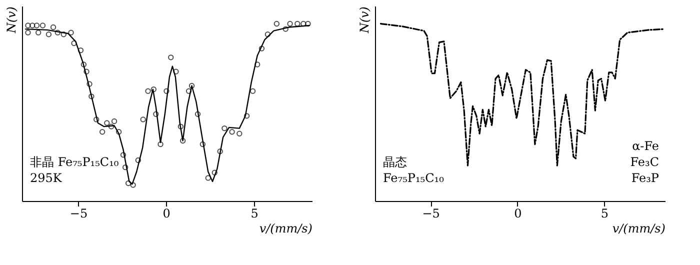  Describe the element at coordinates (644, 162) in the screenshot. I see `annotation: α-Fe Fe₃C Fe₃P` at that location.